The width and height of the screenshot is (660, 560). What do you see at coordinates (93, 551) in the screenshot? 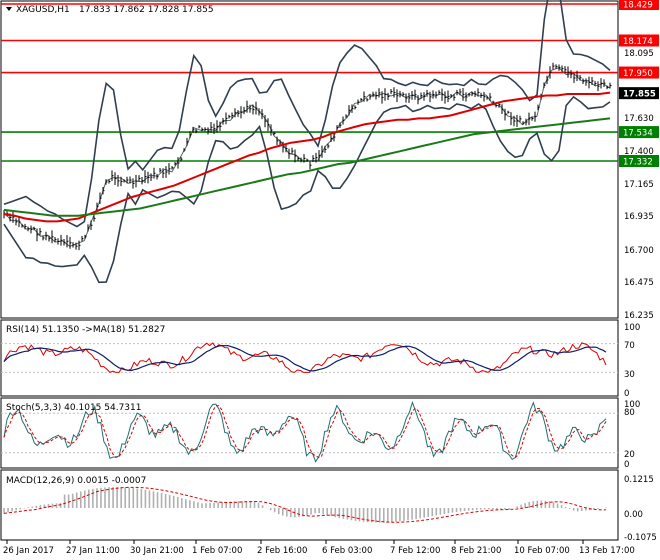
I see `time-label: 27 Jan 11:00` at bounding box center [93, 551].